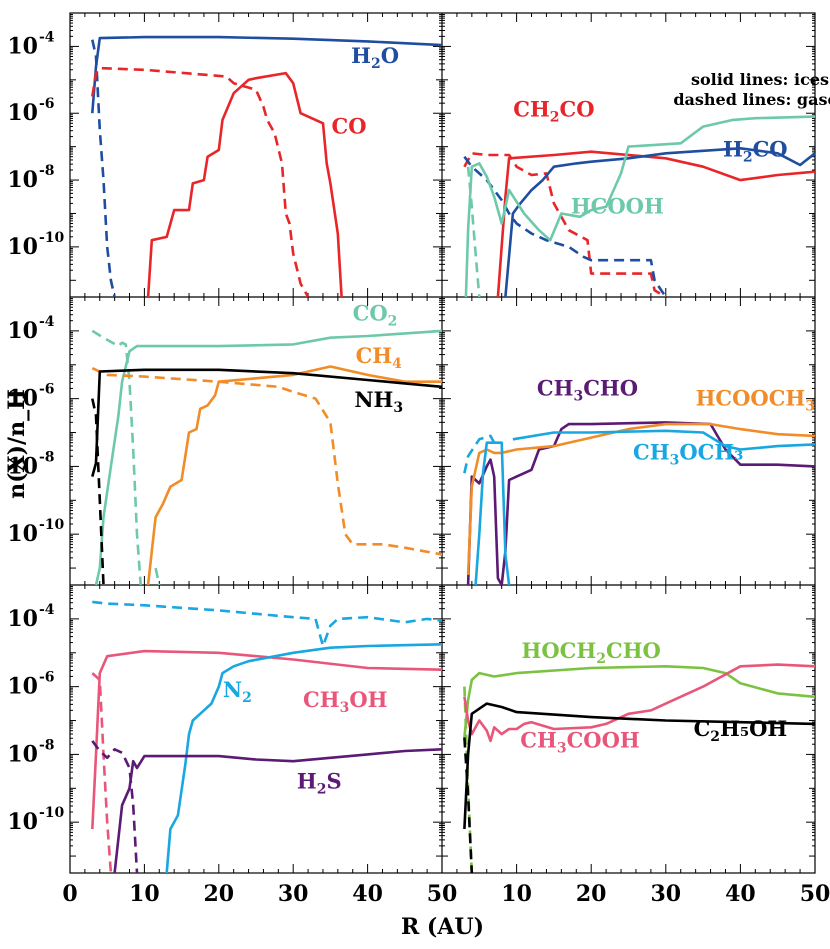 The height and width of the screenshot is (949, 830). Describe the element at coordinates (378, 401) in the screenshot. I see `series-label: NH3` at that location.